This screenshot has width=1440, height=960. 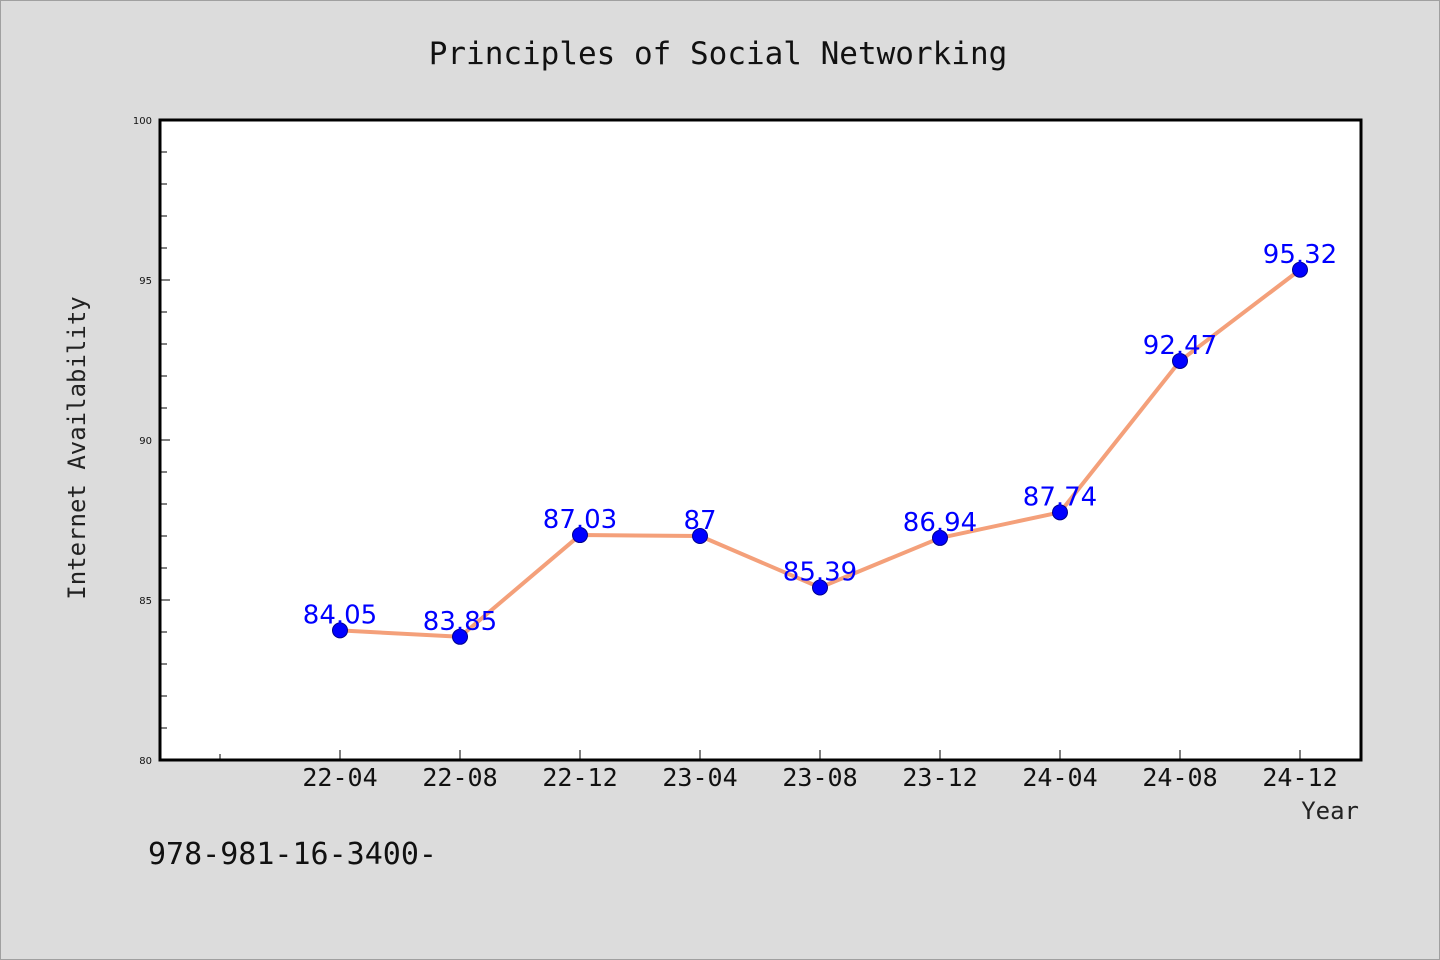 What do you see at coordinates (1300, 255) in the screenshot?
I see `data-label: 95.32` at bounding box center [1300, 255].